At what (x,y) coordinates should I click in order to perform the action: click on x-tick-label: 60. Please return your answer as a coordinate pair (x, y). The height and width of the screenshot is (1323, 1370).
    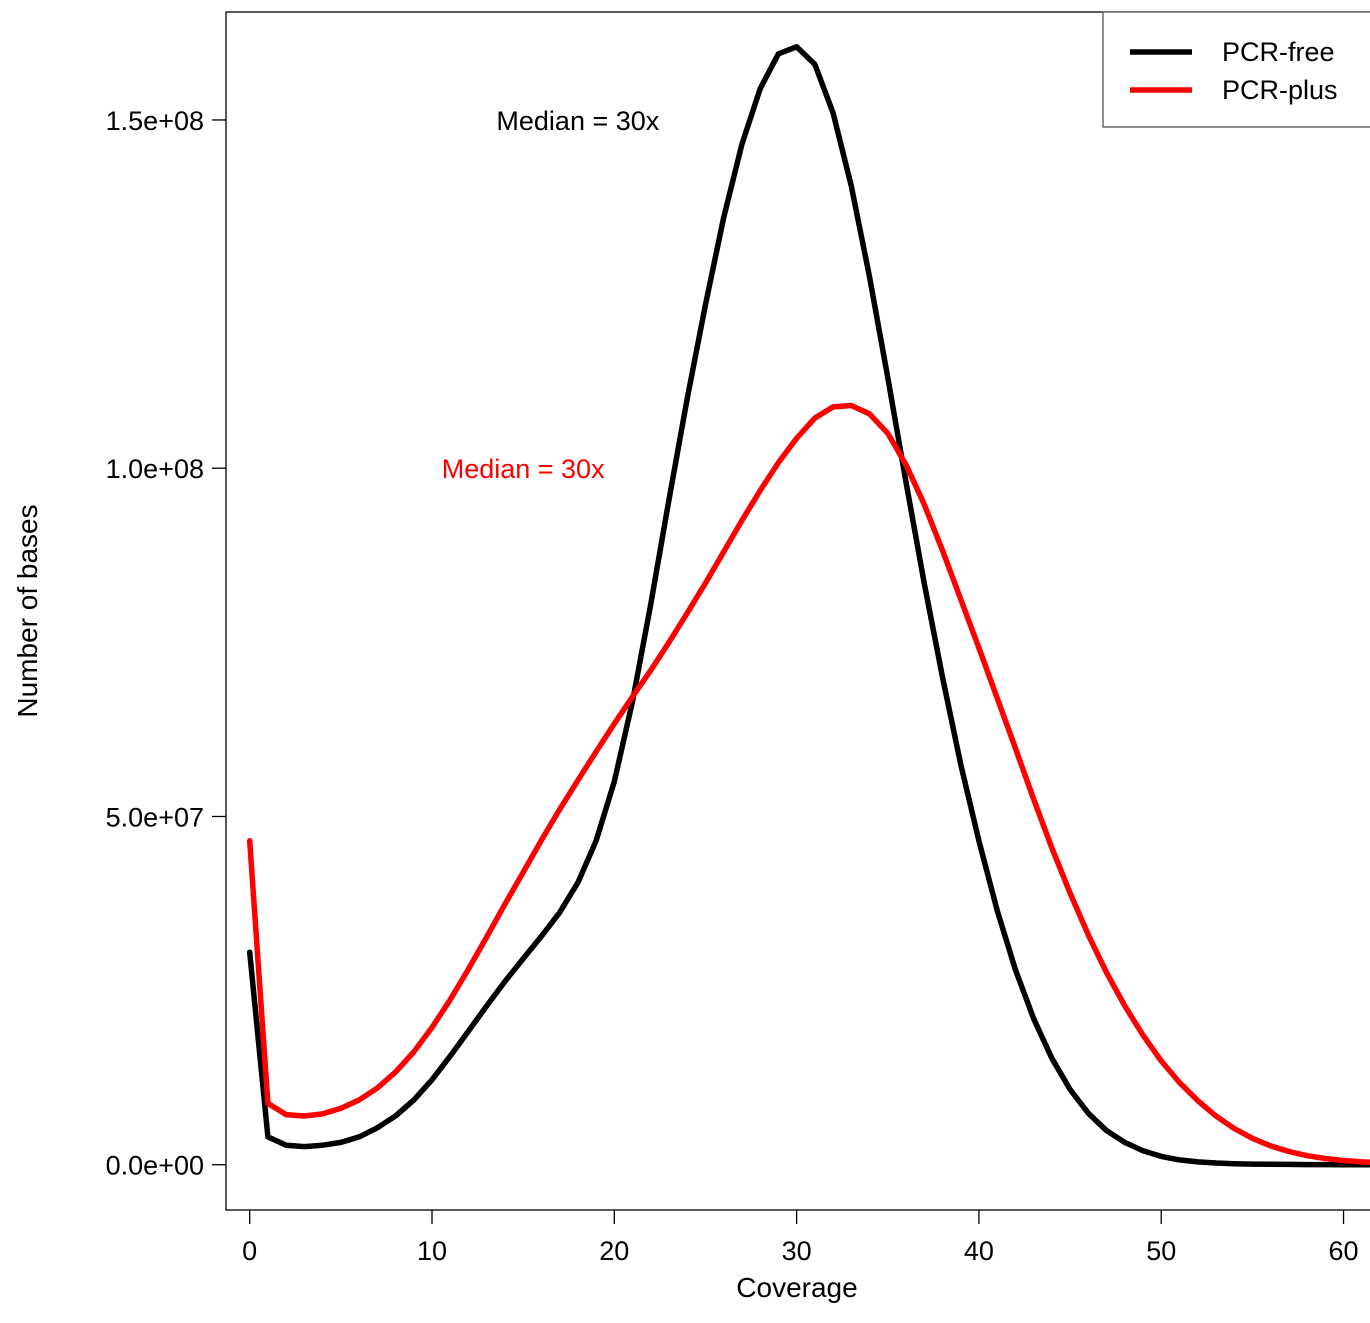
    Looking at the image, I should click on (1344, 1251).